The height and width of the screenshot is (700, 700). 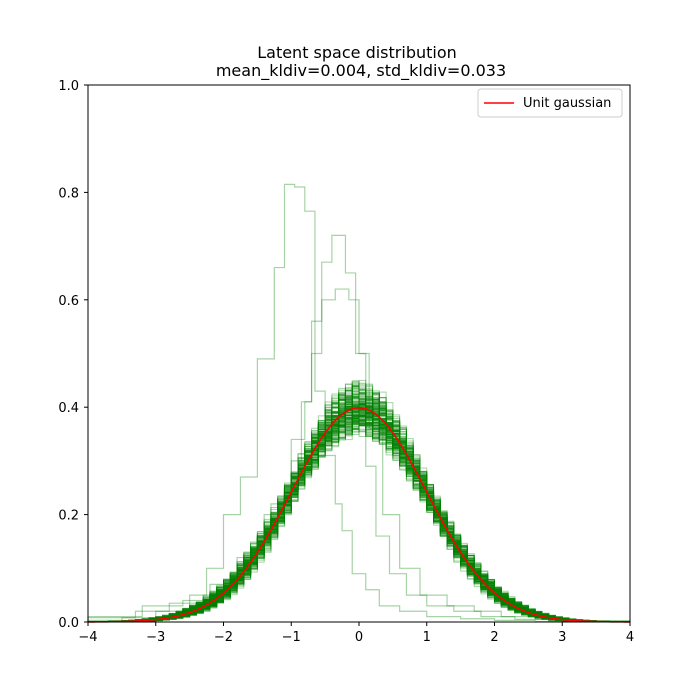 I want to click on legend: Unit gaussian, so click(x=550, y=103).